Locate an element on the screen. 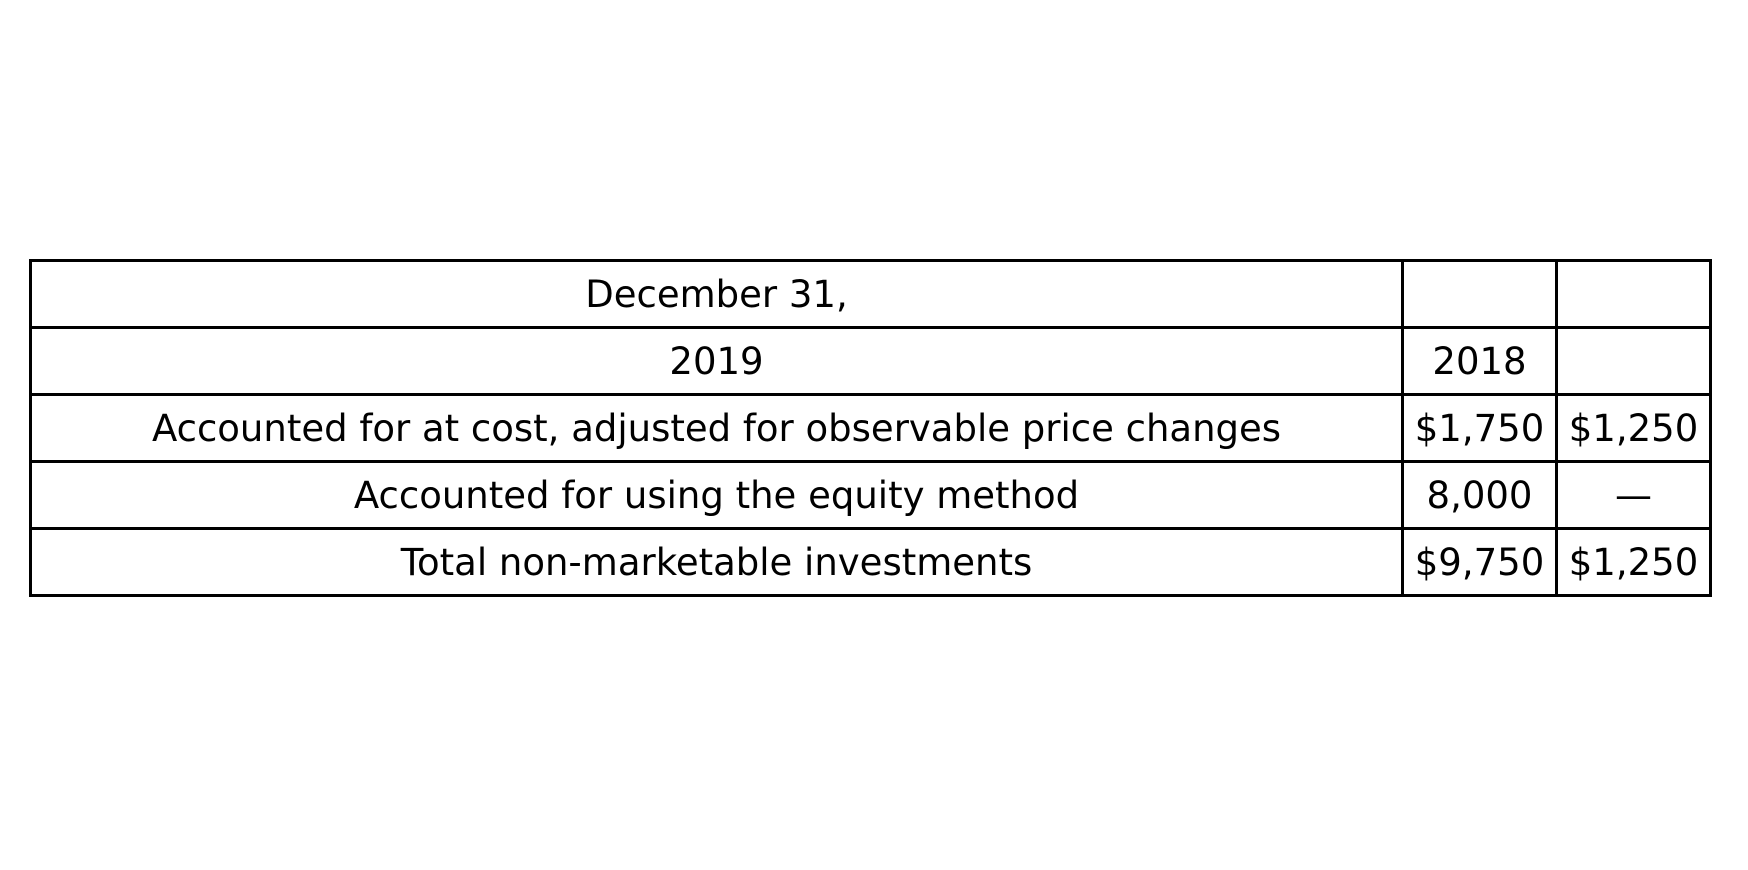 The width and height of the screenshot is (1748, 870). value-cell: $1,750 is located at coordinates (1479, 428).